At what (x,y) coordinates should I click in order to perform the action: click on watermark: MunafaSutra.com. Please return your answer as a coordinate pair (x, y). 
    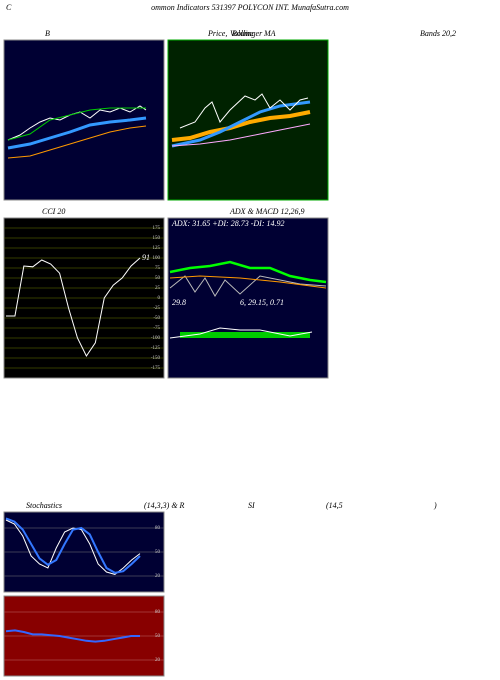
    Looking at the image, I should click on (265, 582).